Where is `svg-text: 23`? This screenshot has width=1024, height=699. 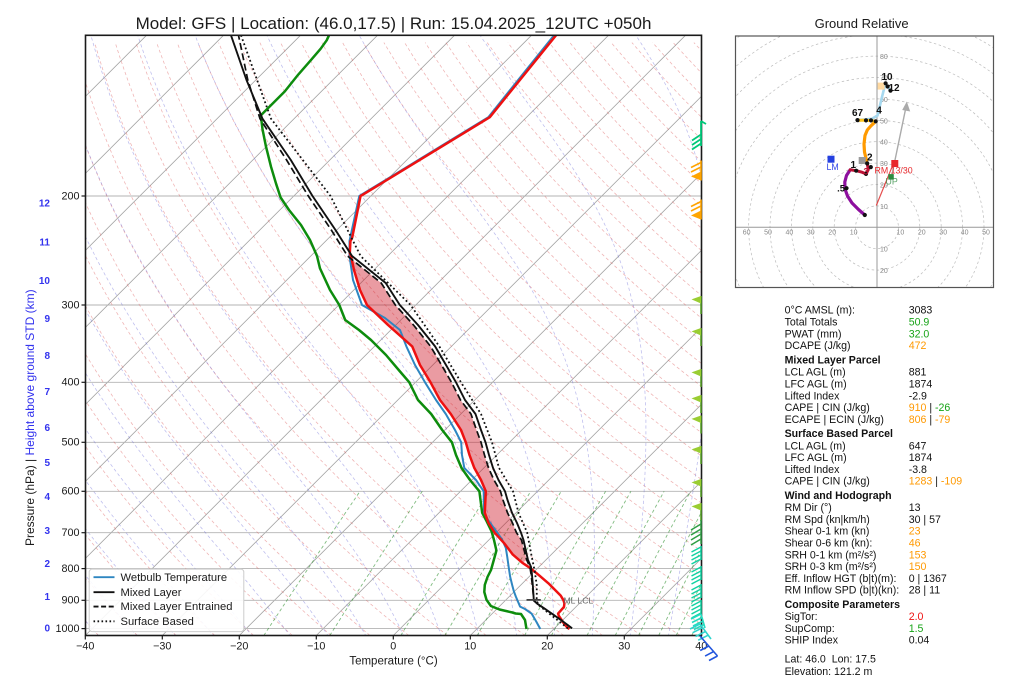 svg-text: 23 is located at coordinates (915, 532).